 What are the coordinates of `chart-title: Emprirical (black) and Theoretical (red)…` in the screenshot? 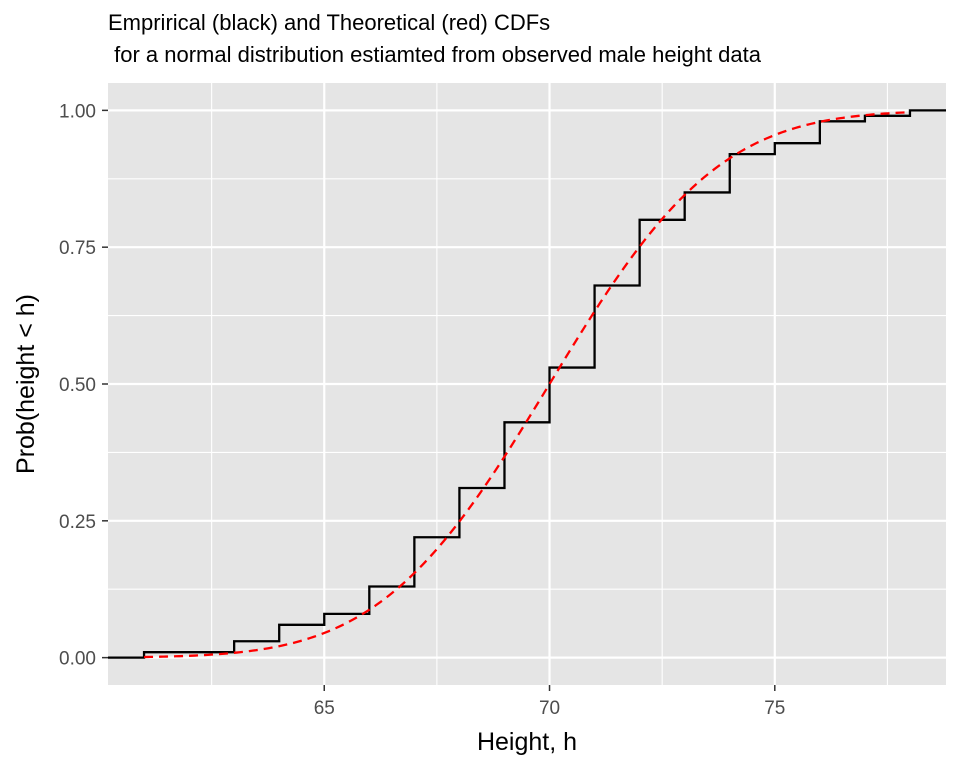 It's located at (329, 22).